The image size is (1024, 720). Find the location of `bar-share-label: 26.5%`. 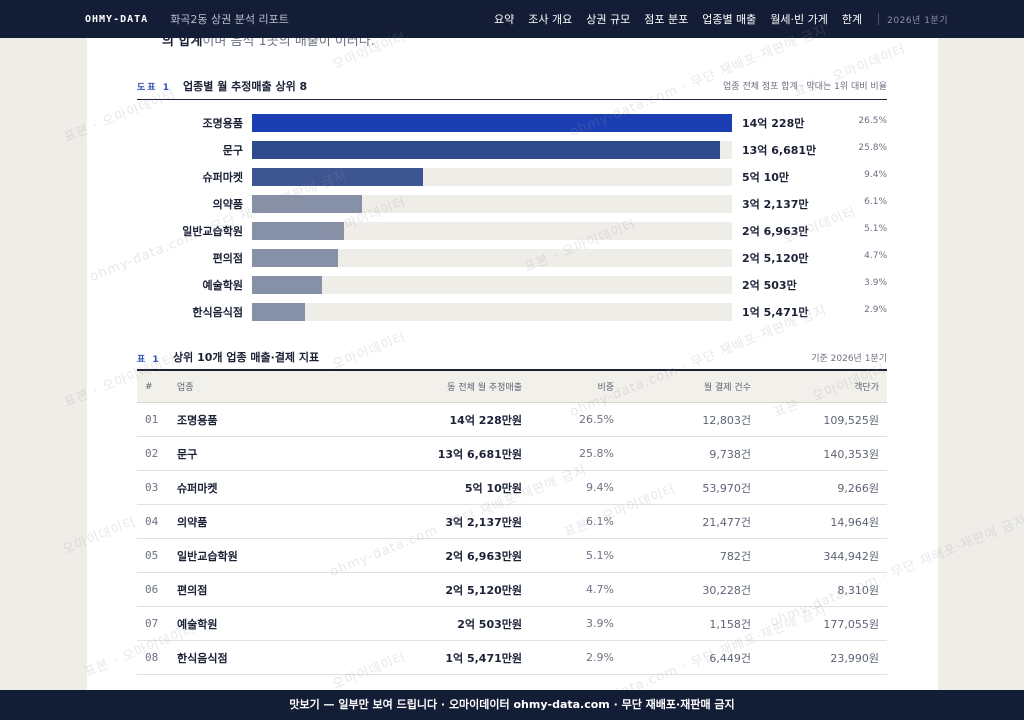

bar-share-label: 26.5% is located at coordinates (872, 121).